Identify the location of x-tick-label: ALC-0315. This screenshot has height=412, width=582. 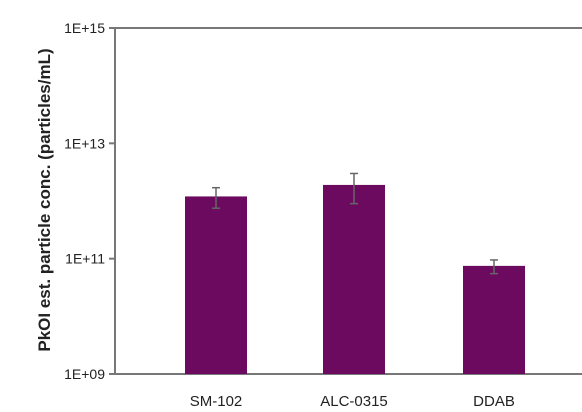
(354, 401).